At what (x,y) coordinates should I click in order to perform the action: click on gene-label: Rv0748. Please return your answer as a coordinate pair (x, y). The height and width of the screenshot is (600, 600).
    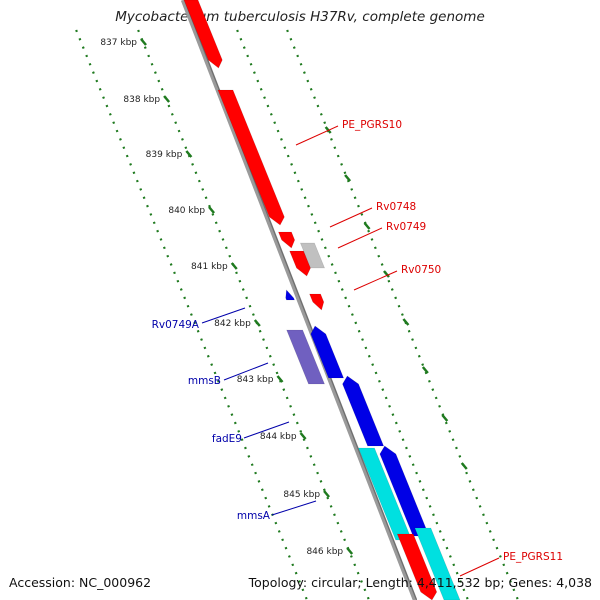
    Looking at the image, I should click on (396, 207).